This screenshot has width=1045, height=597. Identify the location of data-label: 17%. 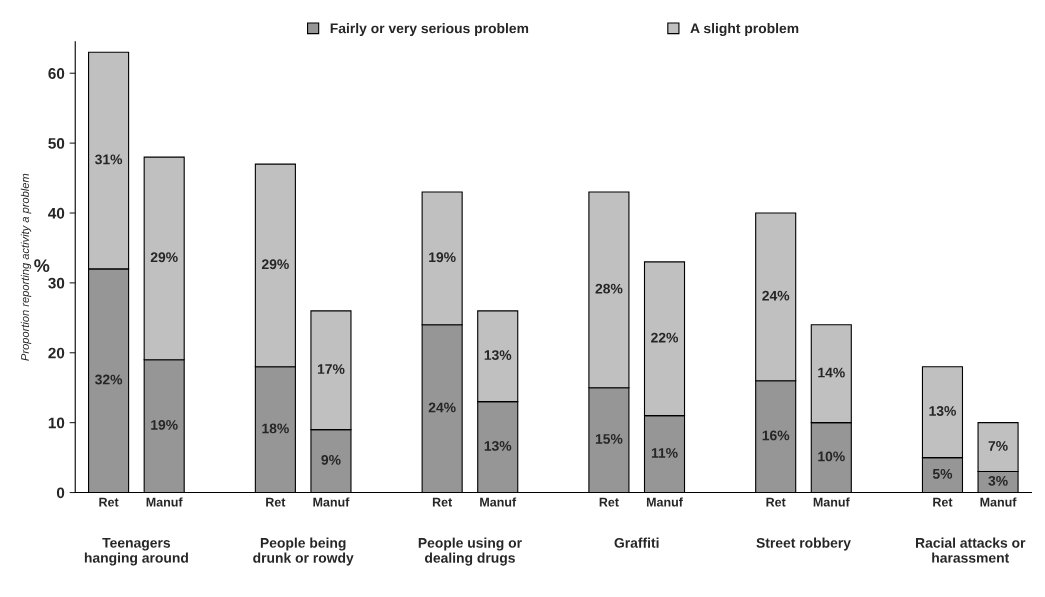
(331, 369).